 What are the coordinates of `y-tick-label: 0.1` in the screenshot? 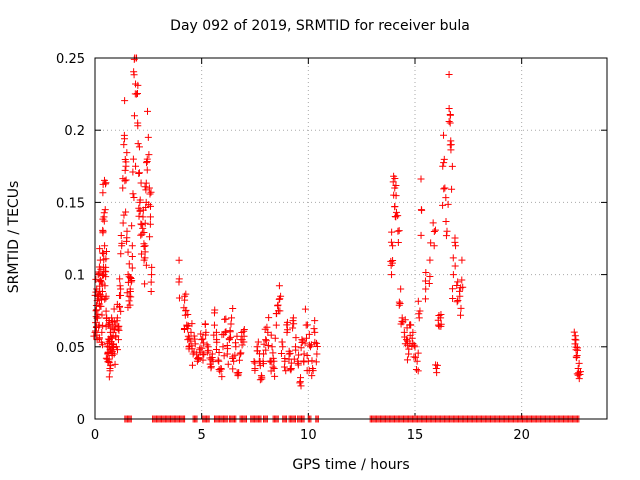 It's located at (74, 276).